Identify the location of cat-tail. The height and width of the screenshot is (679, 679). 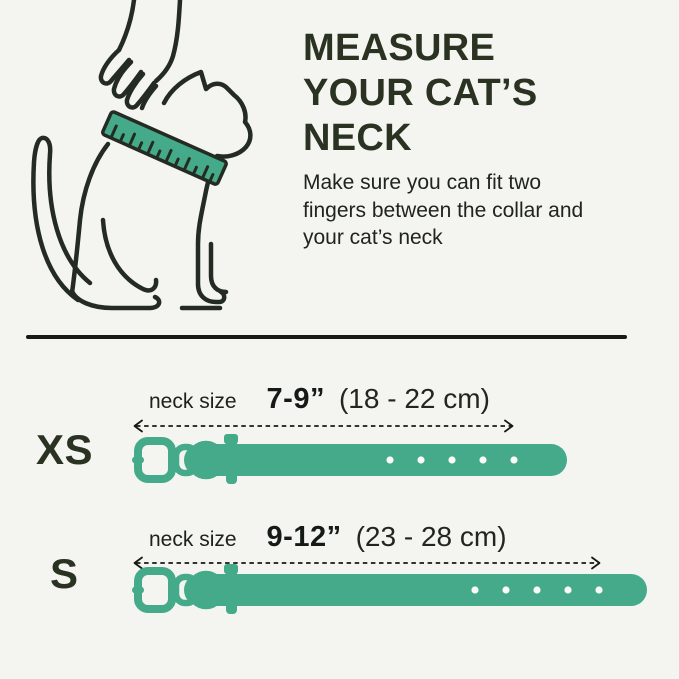
(62, 219).